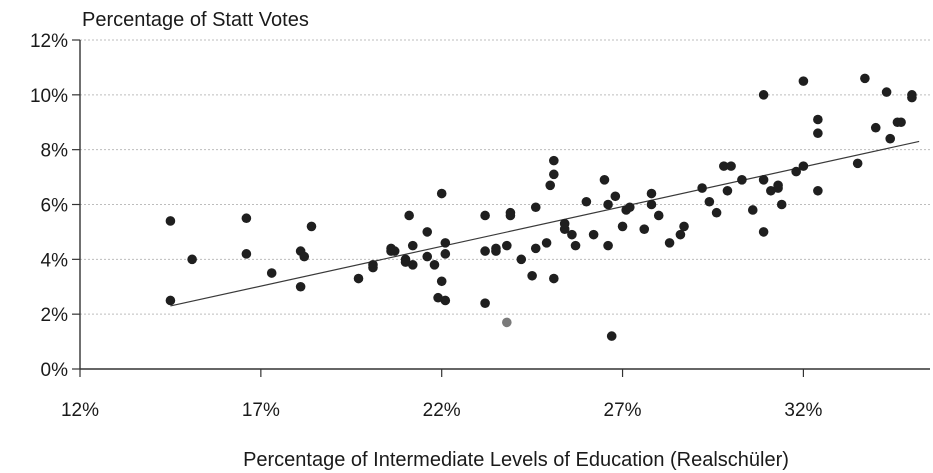 This screenshot has width=933, height=473. What do you see at coordinates (623, 410) in the screenshot?
I see `x-tick-label: 27%` at bounding box center [623, 410].